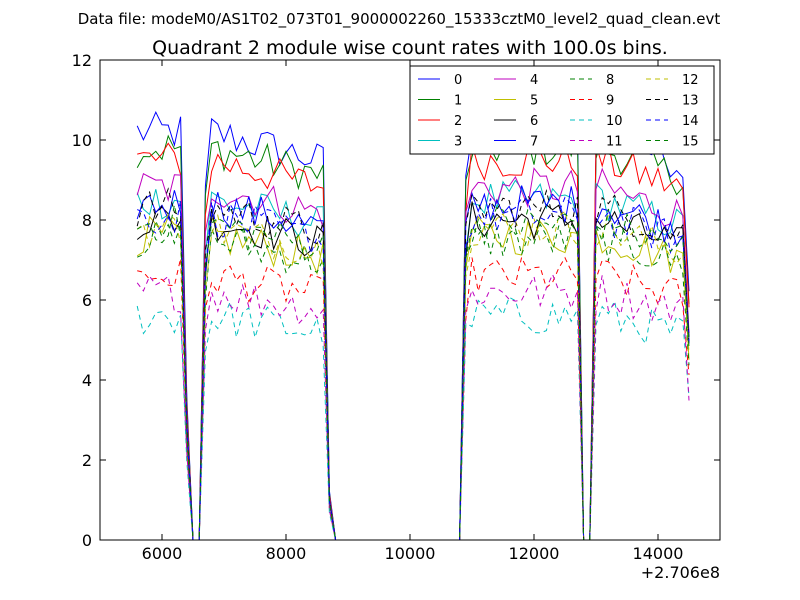 This screenshot has height=600, width=800. Describe the element at coordinates (690, 80) in the screenshot. I see `legend-label-12: 12` at that location.